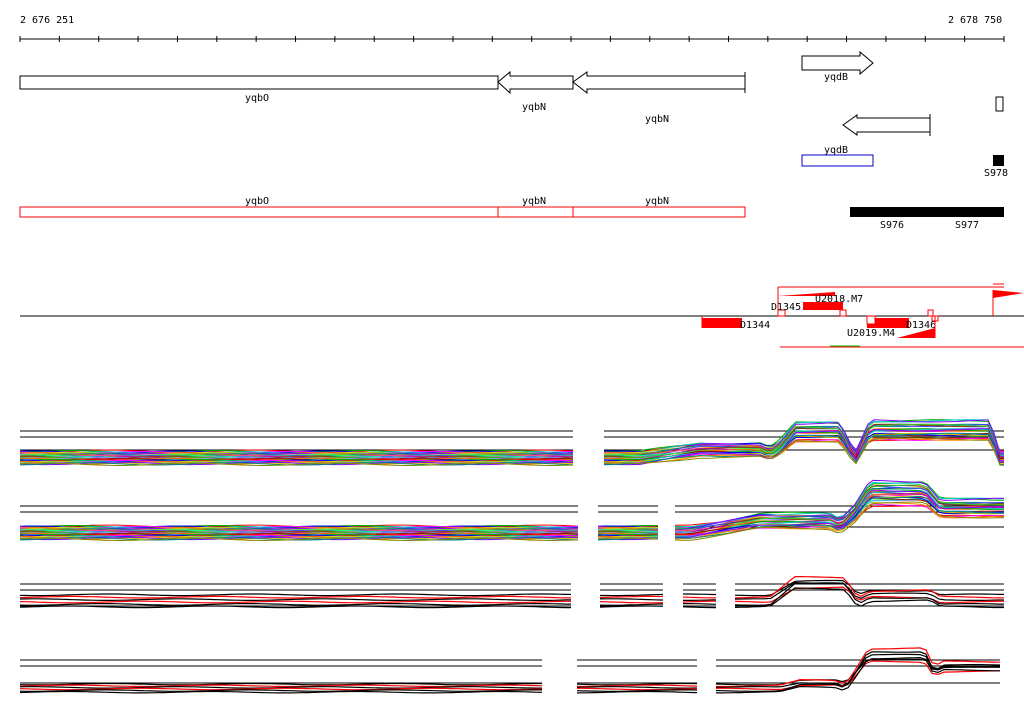 Image resolution: width=1024 pixels, height=714 pixels. What do you see at coordinates (929, 193) in the screenshot?
I see `small-rna-track: S978 S976 S977` at bounding box center [929, 193].